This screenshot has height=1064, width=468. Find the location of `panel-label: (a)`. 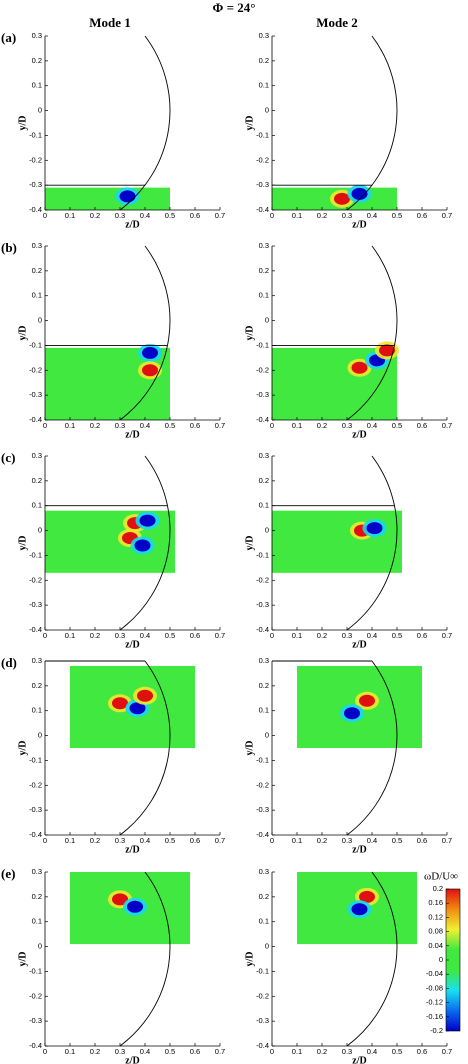

panel-label: (a) is located at coordinates (8, 37).